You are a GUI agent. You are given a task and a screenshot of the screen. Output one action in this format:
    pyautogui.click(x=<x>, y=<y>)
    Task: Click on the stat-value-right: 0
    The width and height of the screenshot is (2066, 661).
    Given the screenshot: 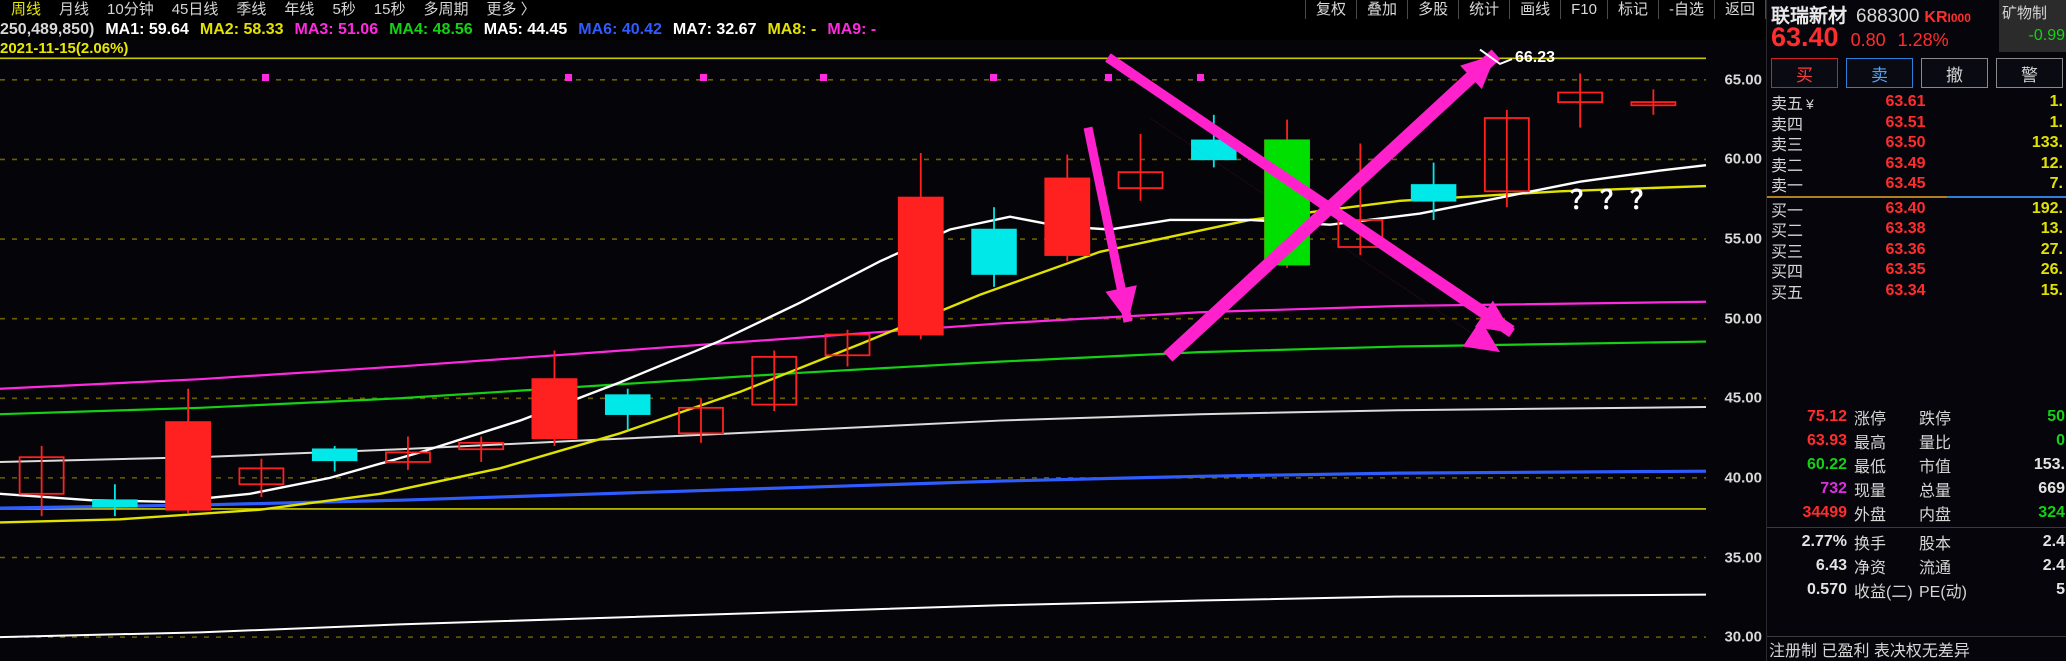 What is the action you would take?
    pyautogui.click(x=2060, y=440)
    